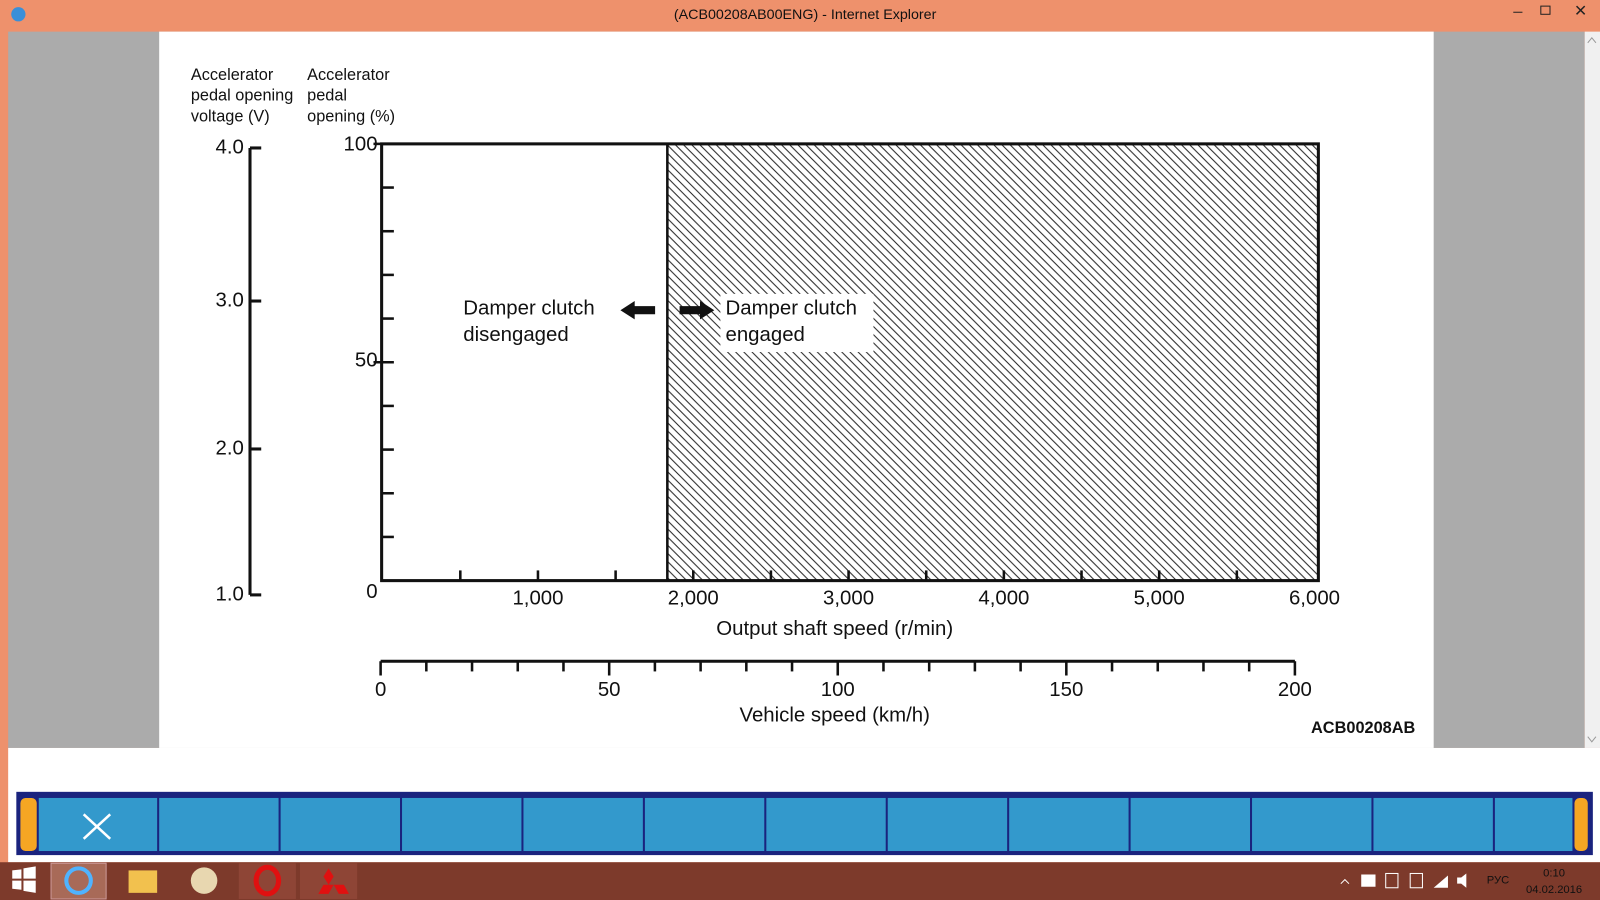 Image resolution: width=1600 pixels, height=900 pixels. I want to click on tick-label: 6,000, so click(1314, 598).